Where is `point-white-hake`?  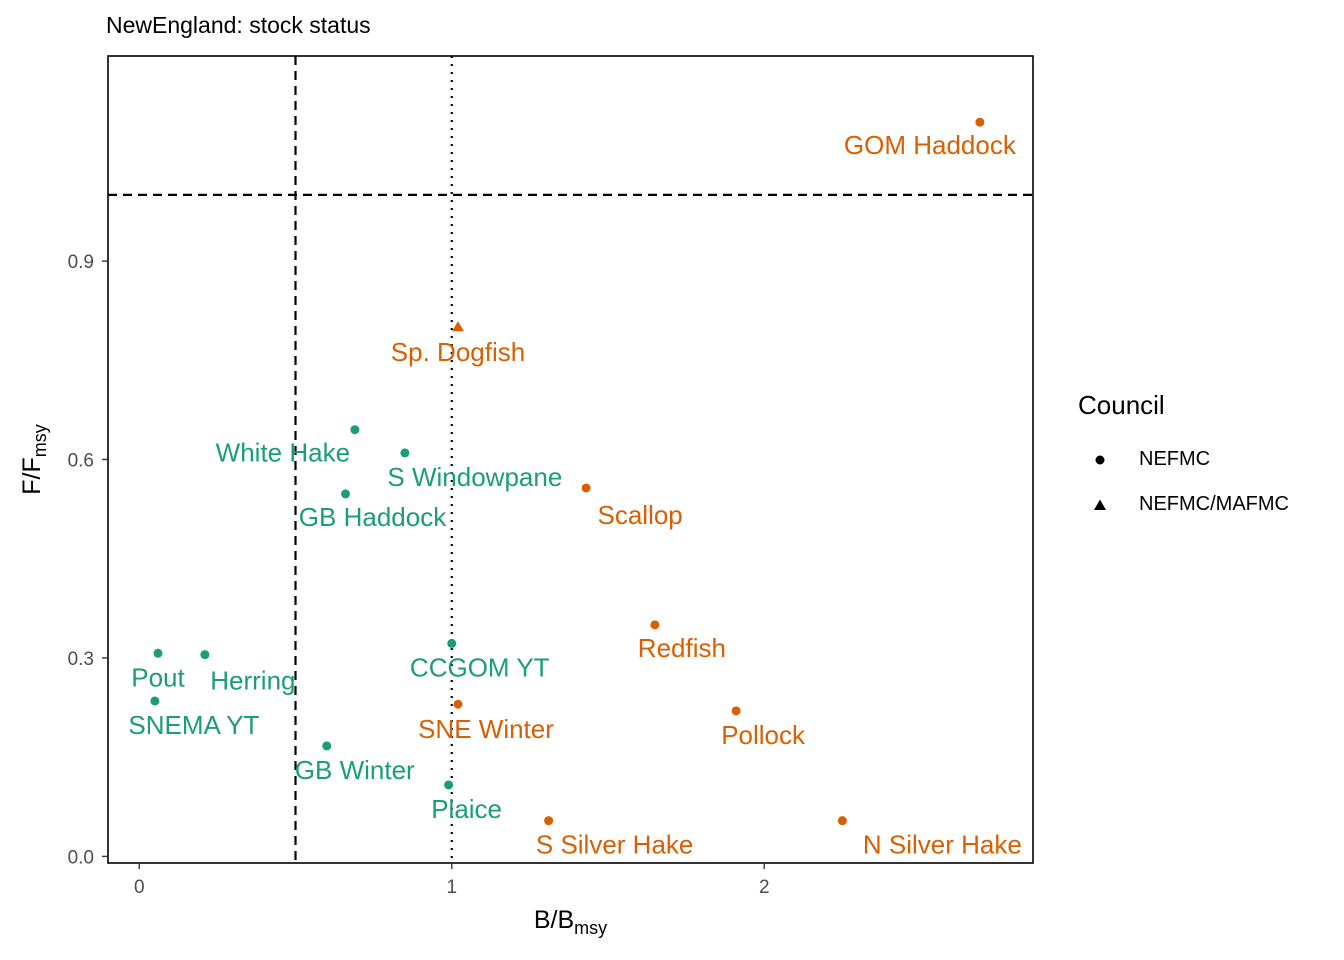
point-white-hake is located at coordinates (355, 430).